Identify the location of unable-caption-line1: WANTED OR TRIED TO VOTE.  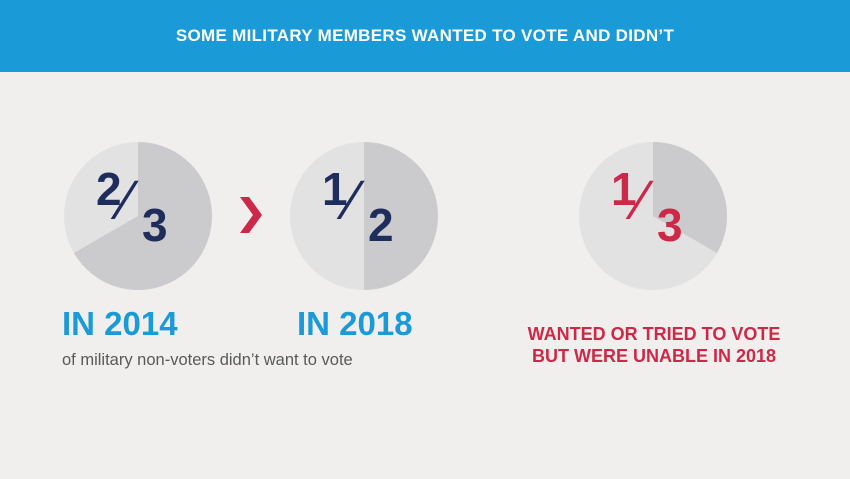
(654, 334).